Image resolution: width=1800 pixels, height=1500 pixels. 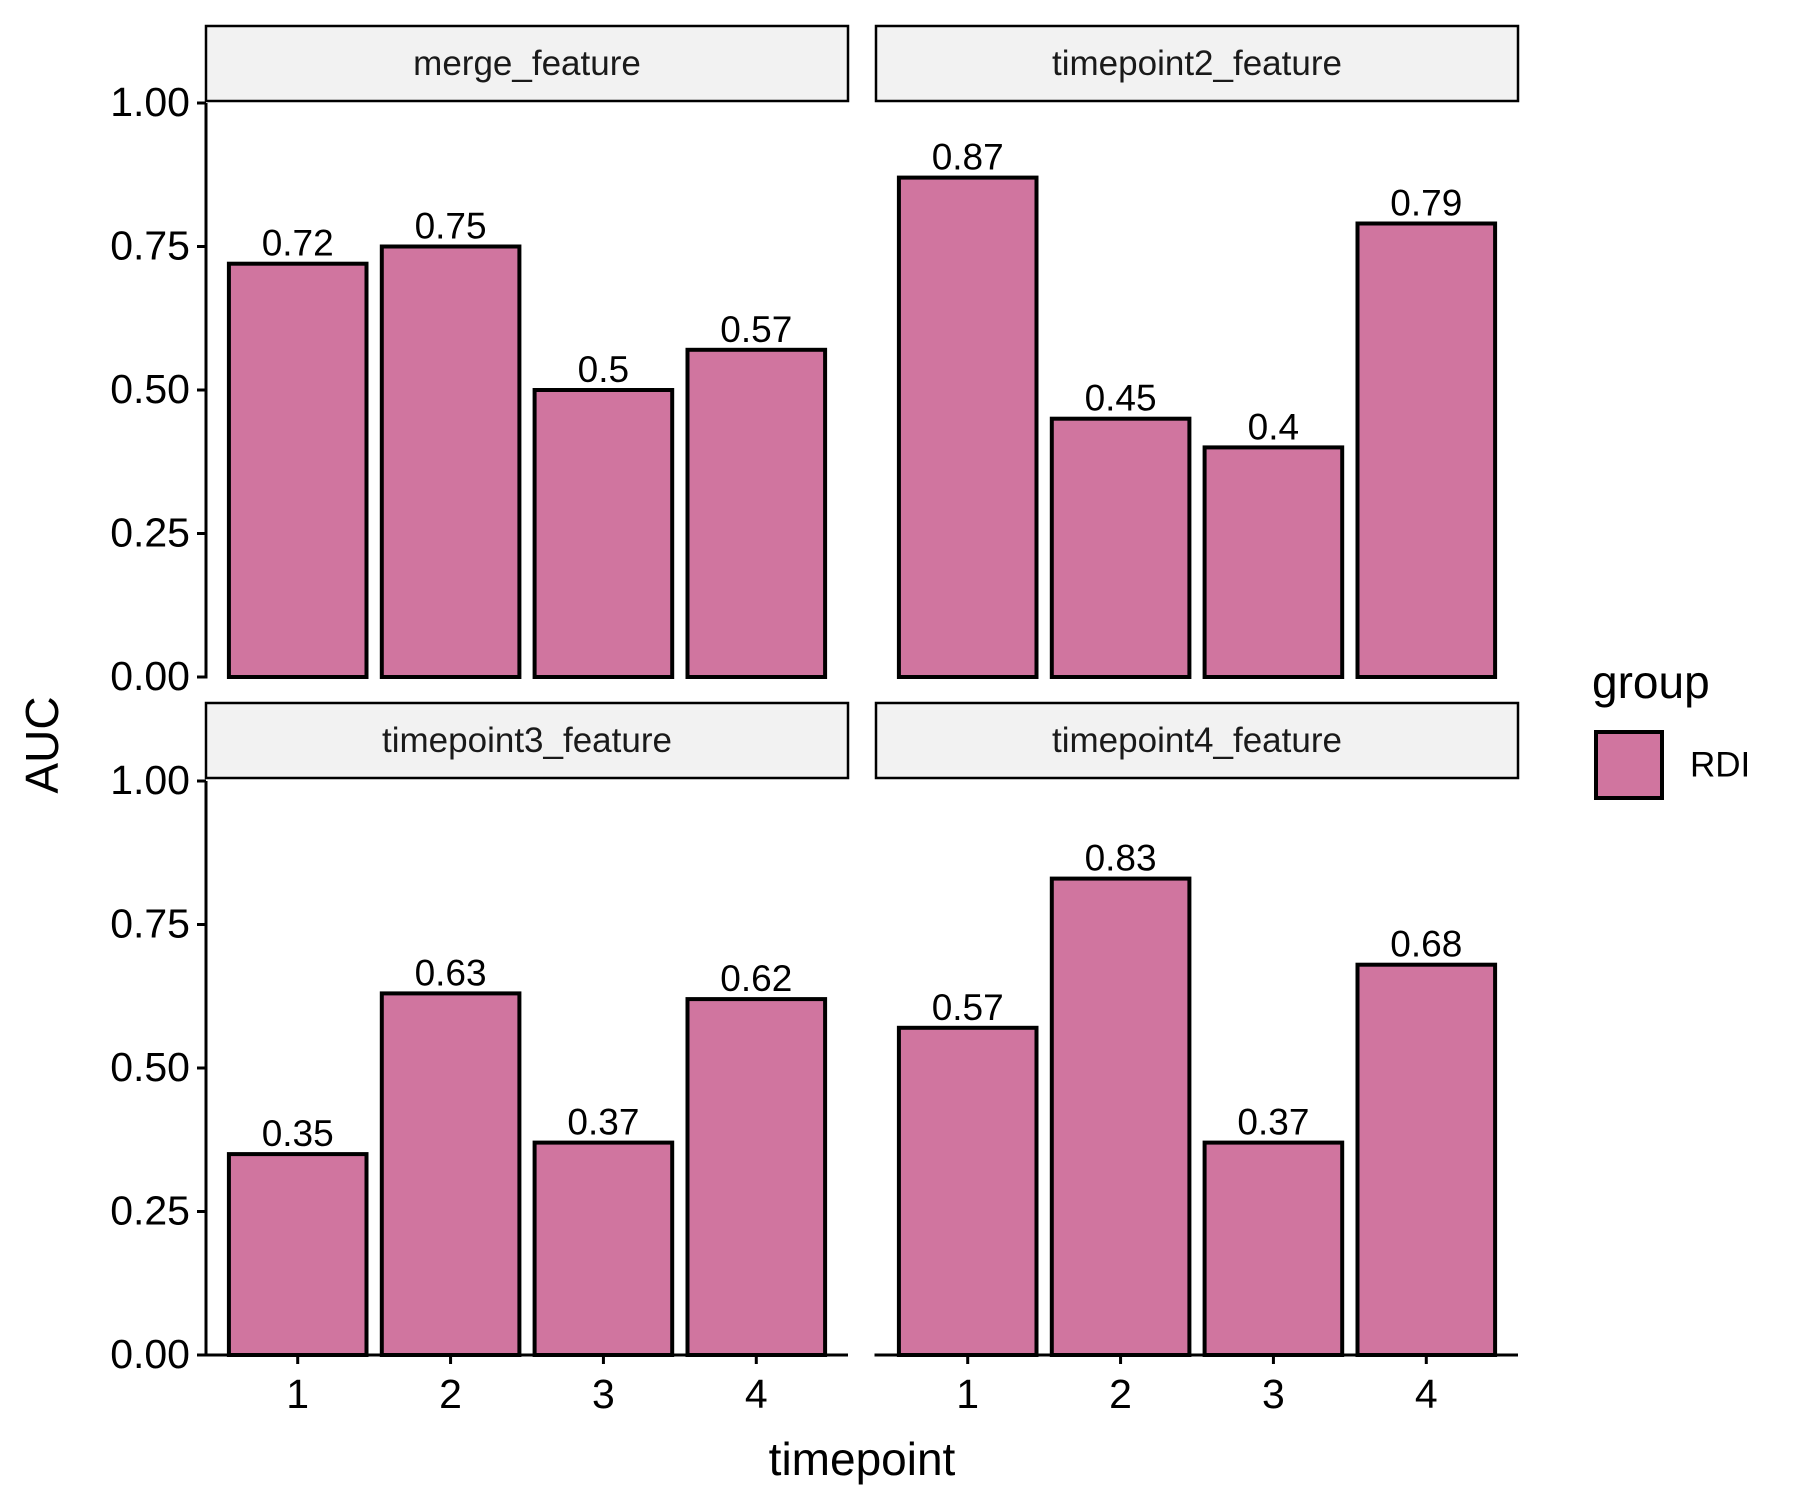 I want to click on facet-strip-title: timepoint3_feature, so click(x=527, y=740).